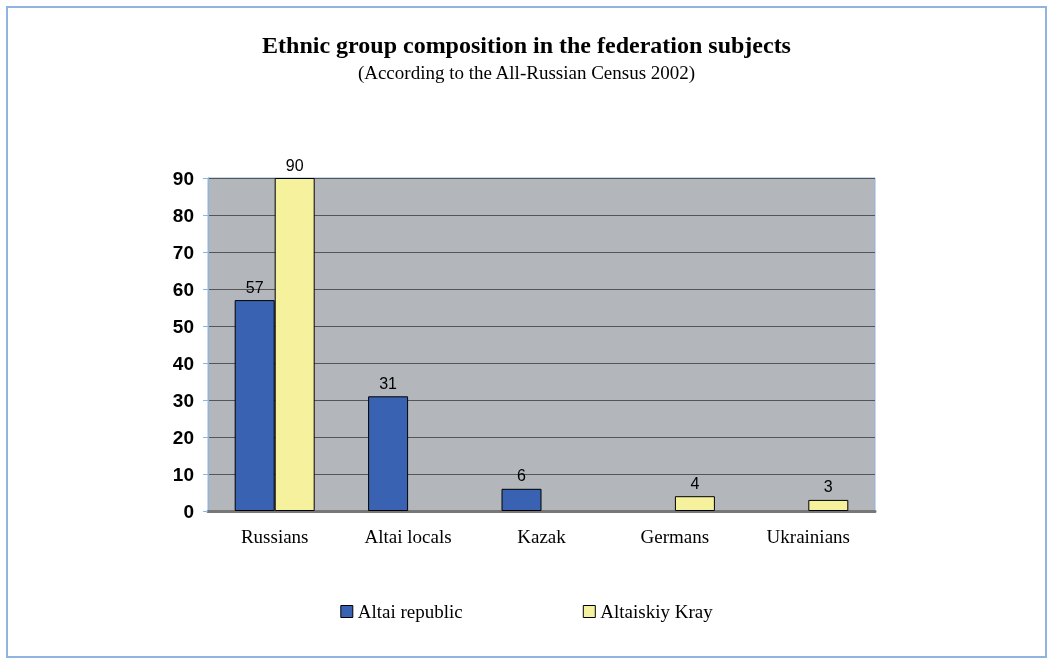 The width and height of the screenshot is (1057, 668). What do you see at coordinates (657, 611) in the screenshot?
I see `legend-label: Altaiskiy Kray` at bounding box center [657, 611].